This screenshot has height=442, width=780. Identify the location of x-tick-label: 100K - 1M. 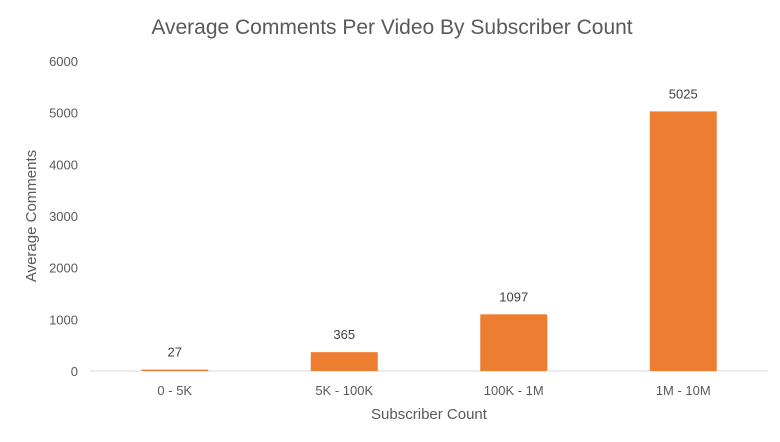
(514, 390).